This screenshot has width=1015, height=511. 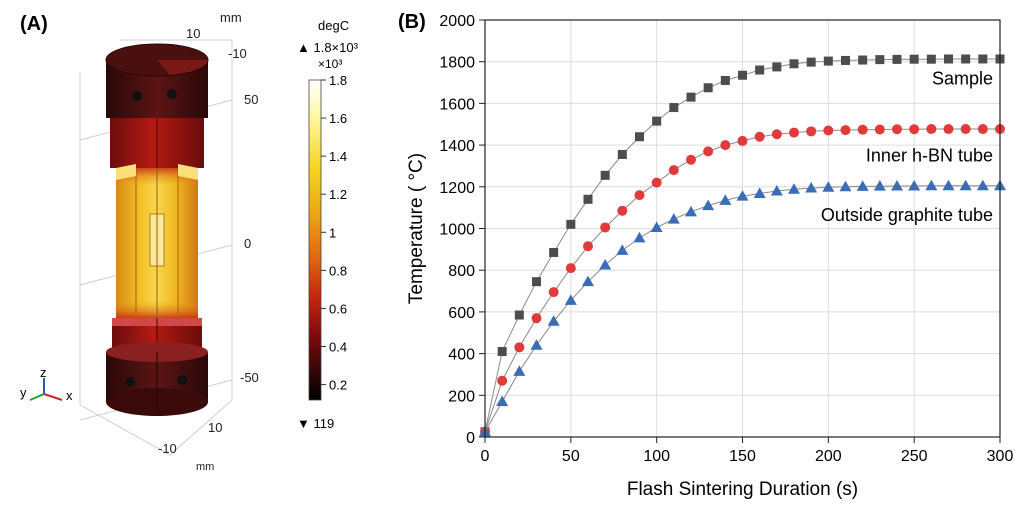 What do you see at coordinates (656, 456) in the screenshot?
I see `x-tick-label: 100` at bounding box center [656, 456].